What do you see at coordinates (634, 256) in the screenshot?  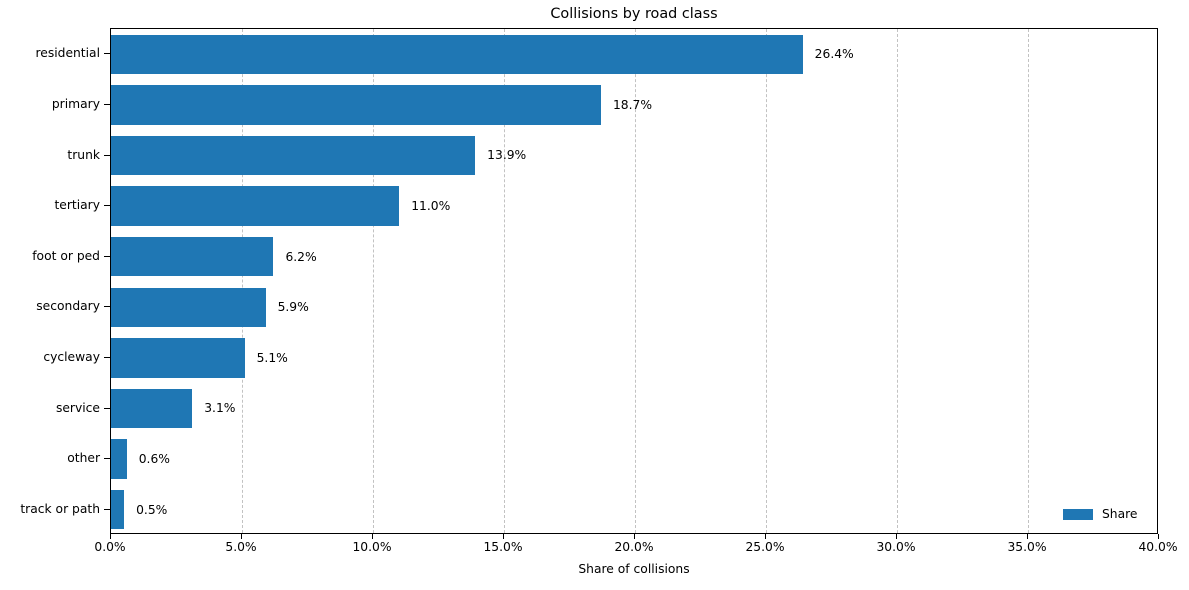 I see `bar-row: 6.2%` at bounding box center [634, 256].